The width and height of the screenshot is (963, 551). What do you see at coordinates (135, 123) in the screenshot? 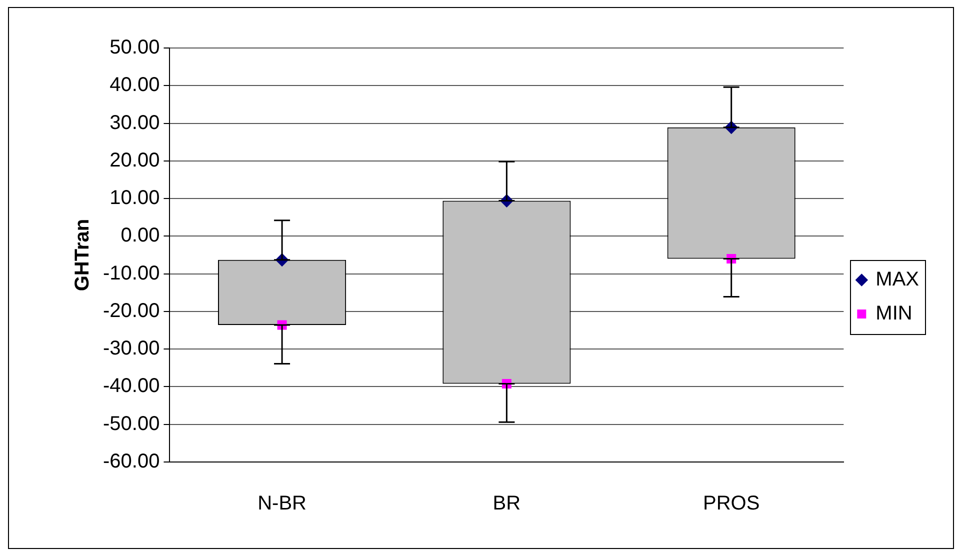
I see `y-tick-label: 30.00` at bounding box center [135, 123].